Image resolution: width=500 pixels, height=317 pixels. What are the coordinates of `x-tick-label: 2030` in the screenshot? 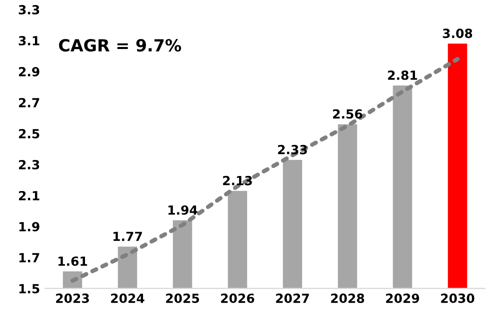 It's located at (457, 299).